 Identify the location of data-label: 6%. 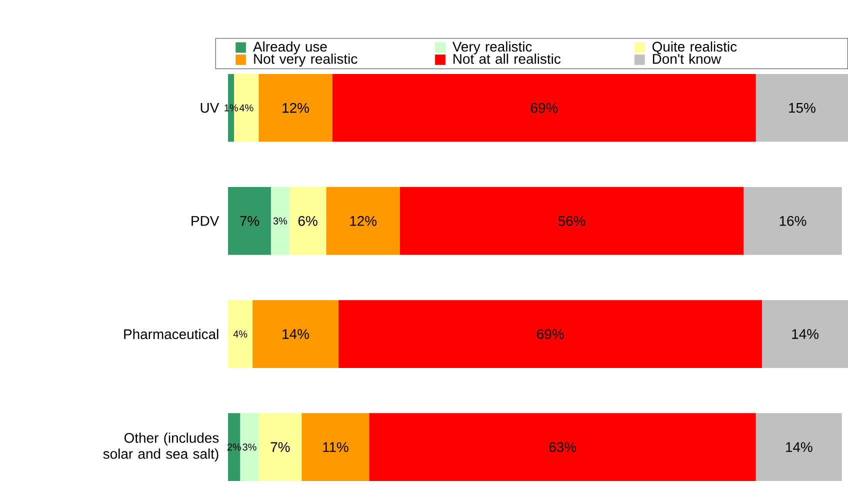
(308, 221).